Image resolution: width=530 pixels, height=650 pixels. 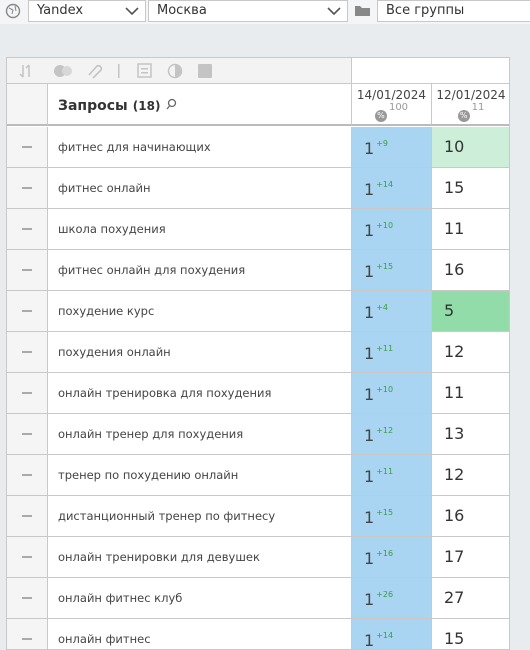 What do you see at coordinates (391, 112) in the screenshot?
I see `date-sub: %100` at bounding box center [391, 112].